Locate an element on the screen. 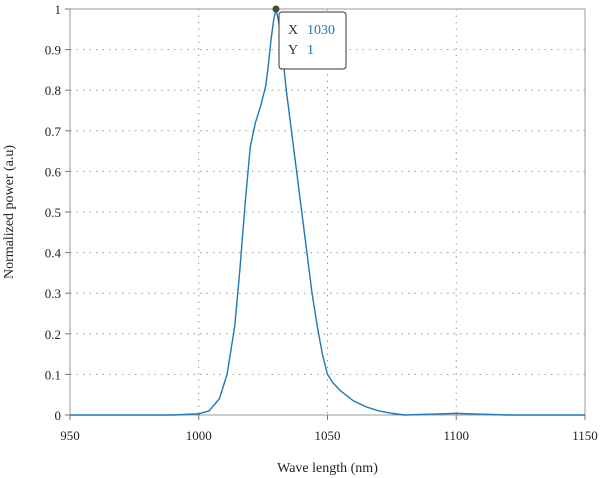 Image resolution: width=600 pixels, height=478 pixels. x-tick-label: 1100 is located at coordinates (456, 435).